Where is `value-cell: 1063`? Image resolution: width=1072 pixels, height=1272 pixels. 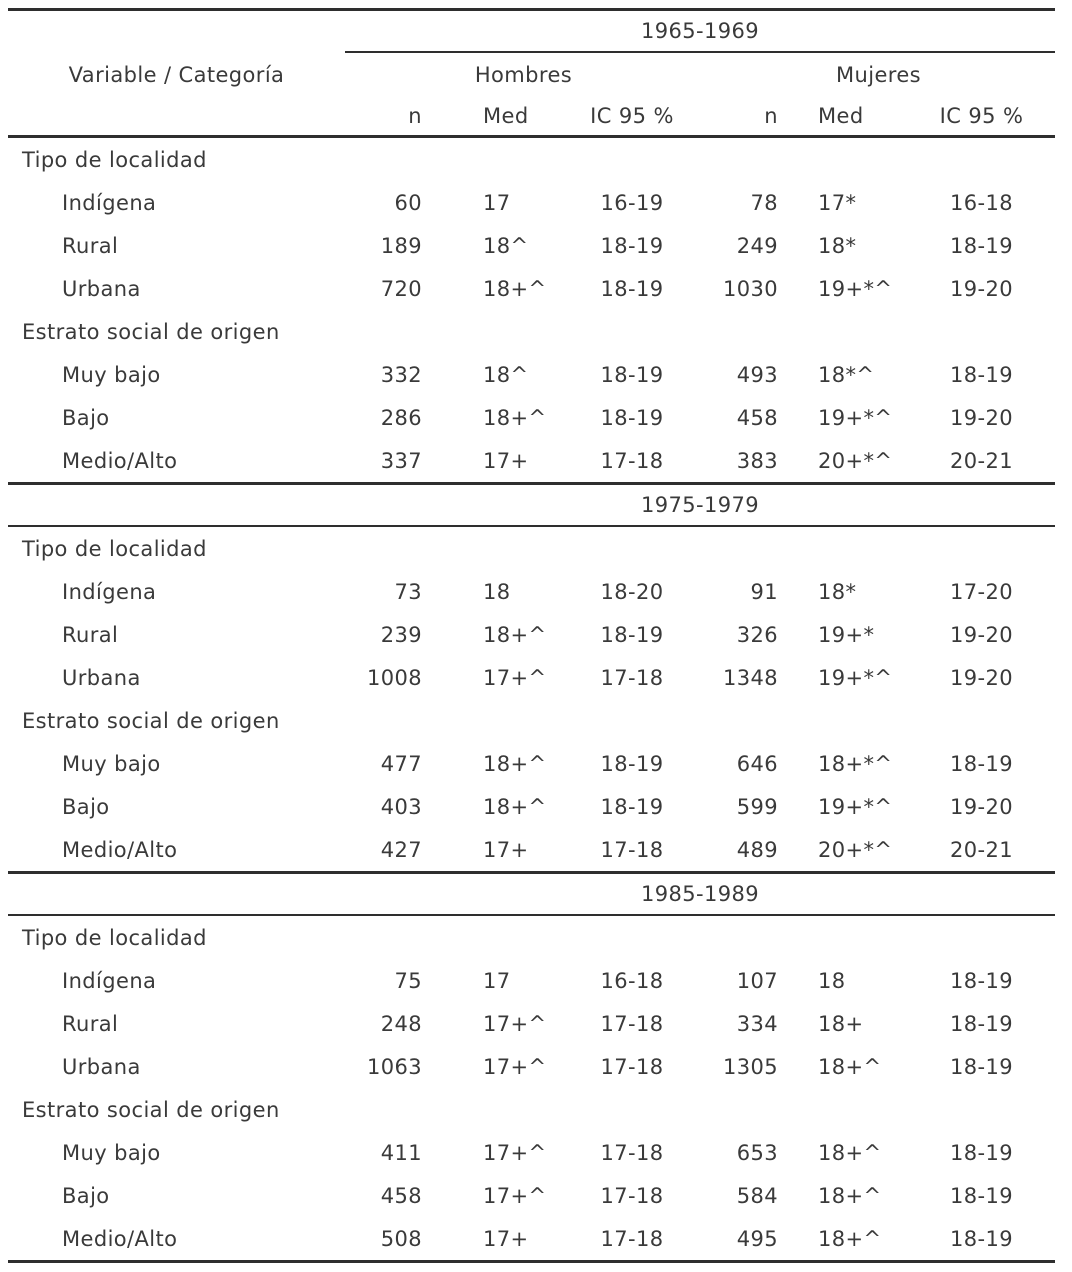 value-cell: 1063 is located at coordinates (394, 1066).